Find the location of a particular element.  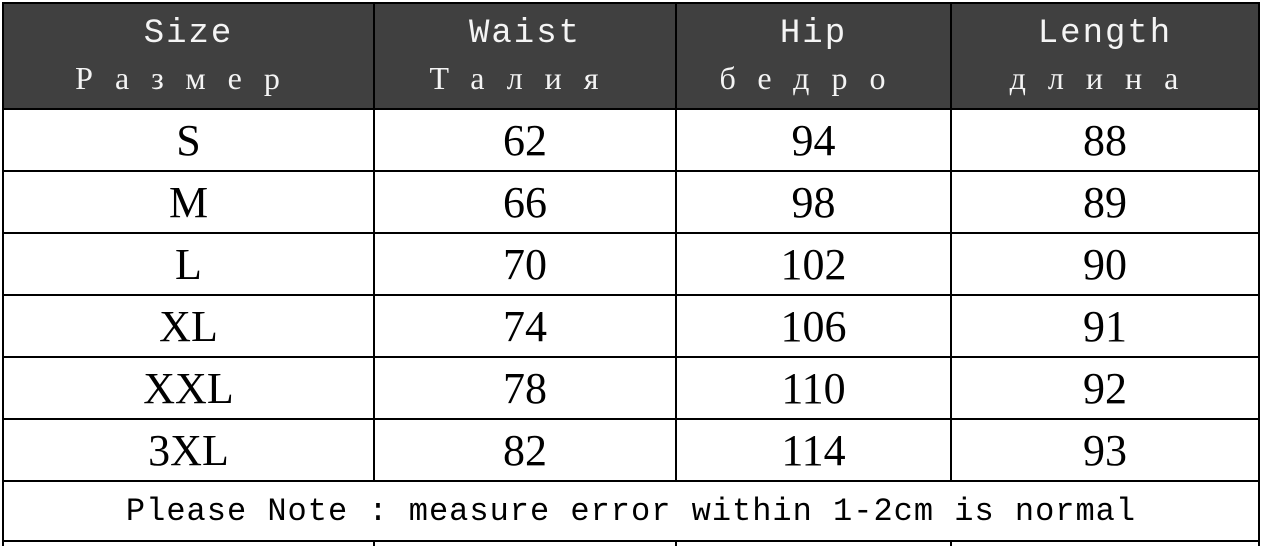

table-row: 3XL 82 114 93 is located at coordinates (631, 450).